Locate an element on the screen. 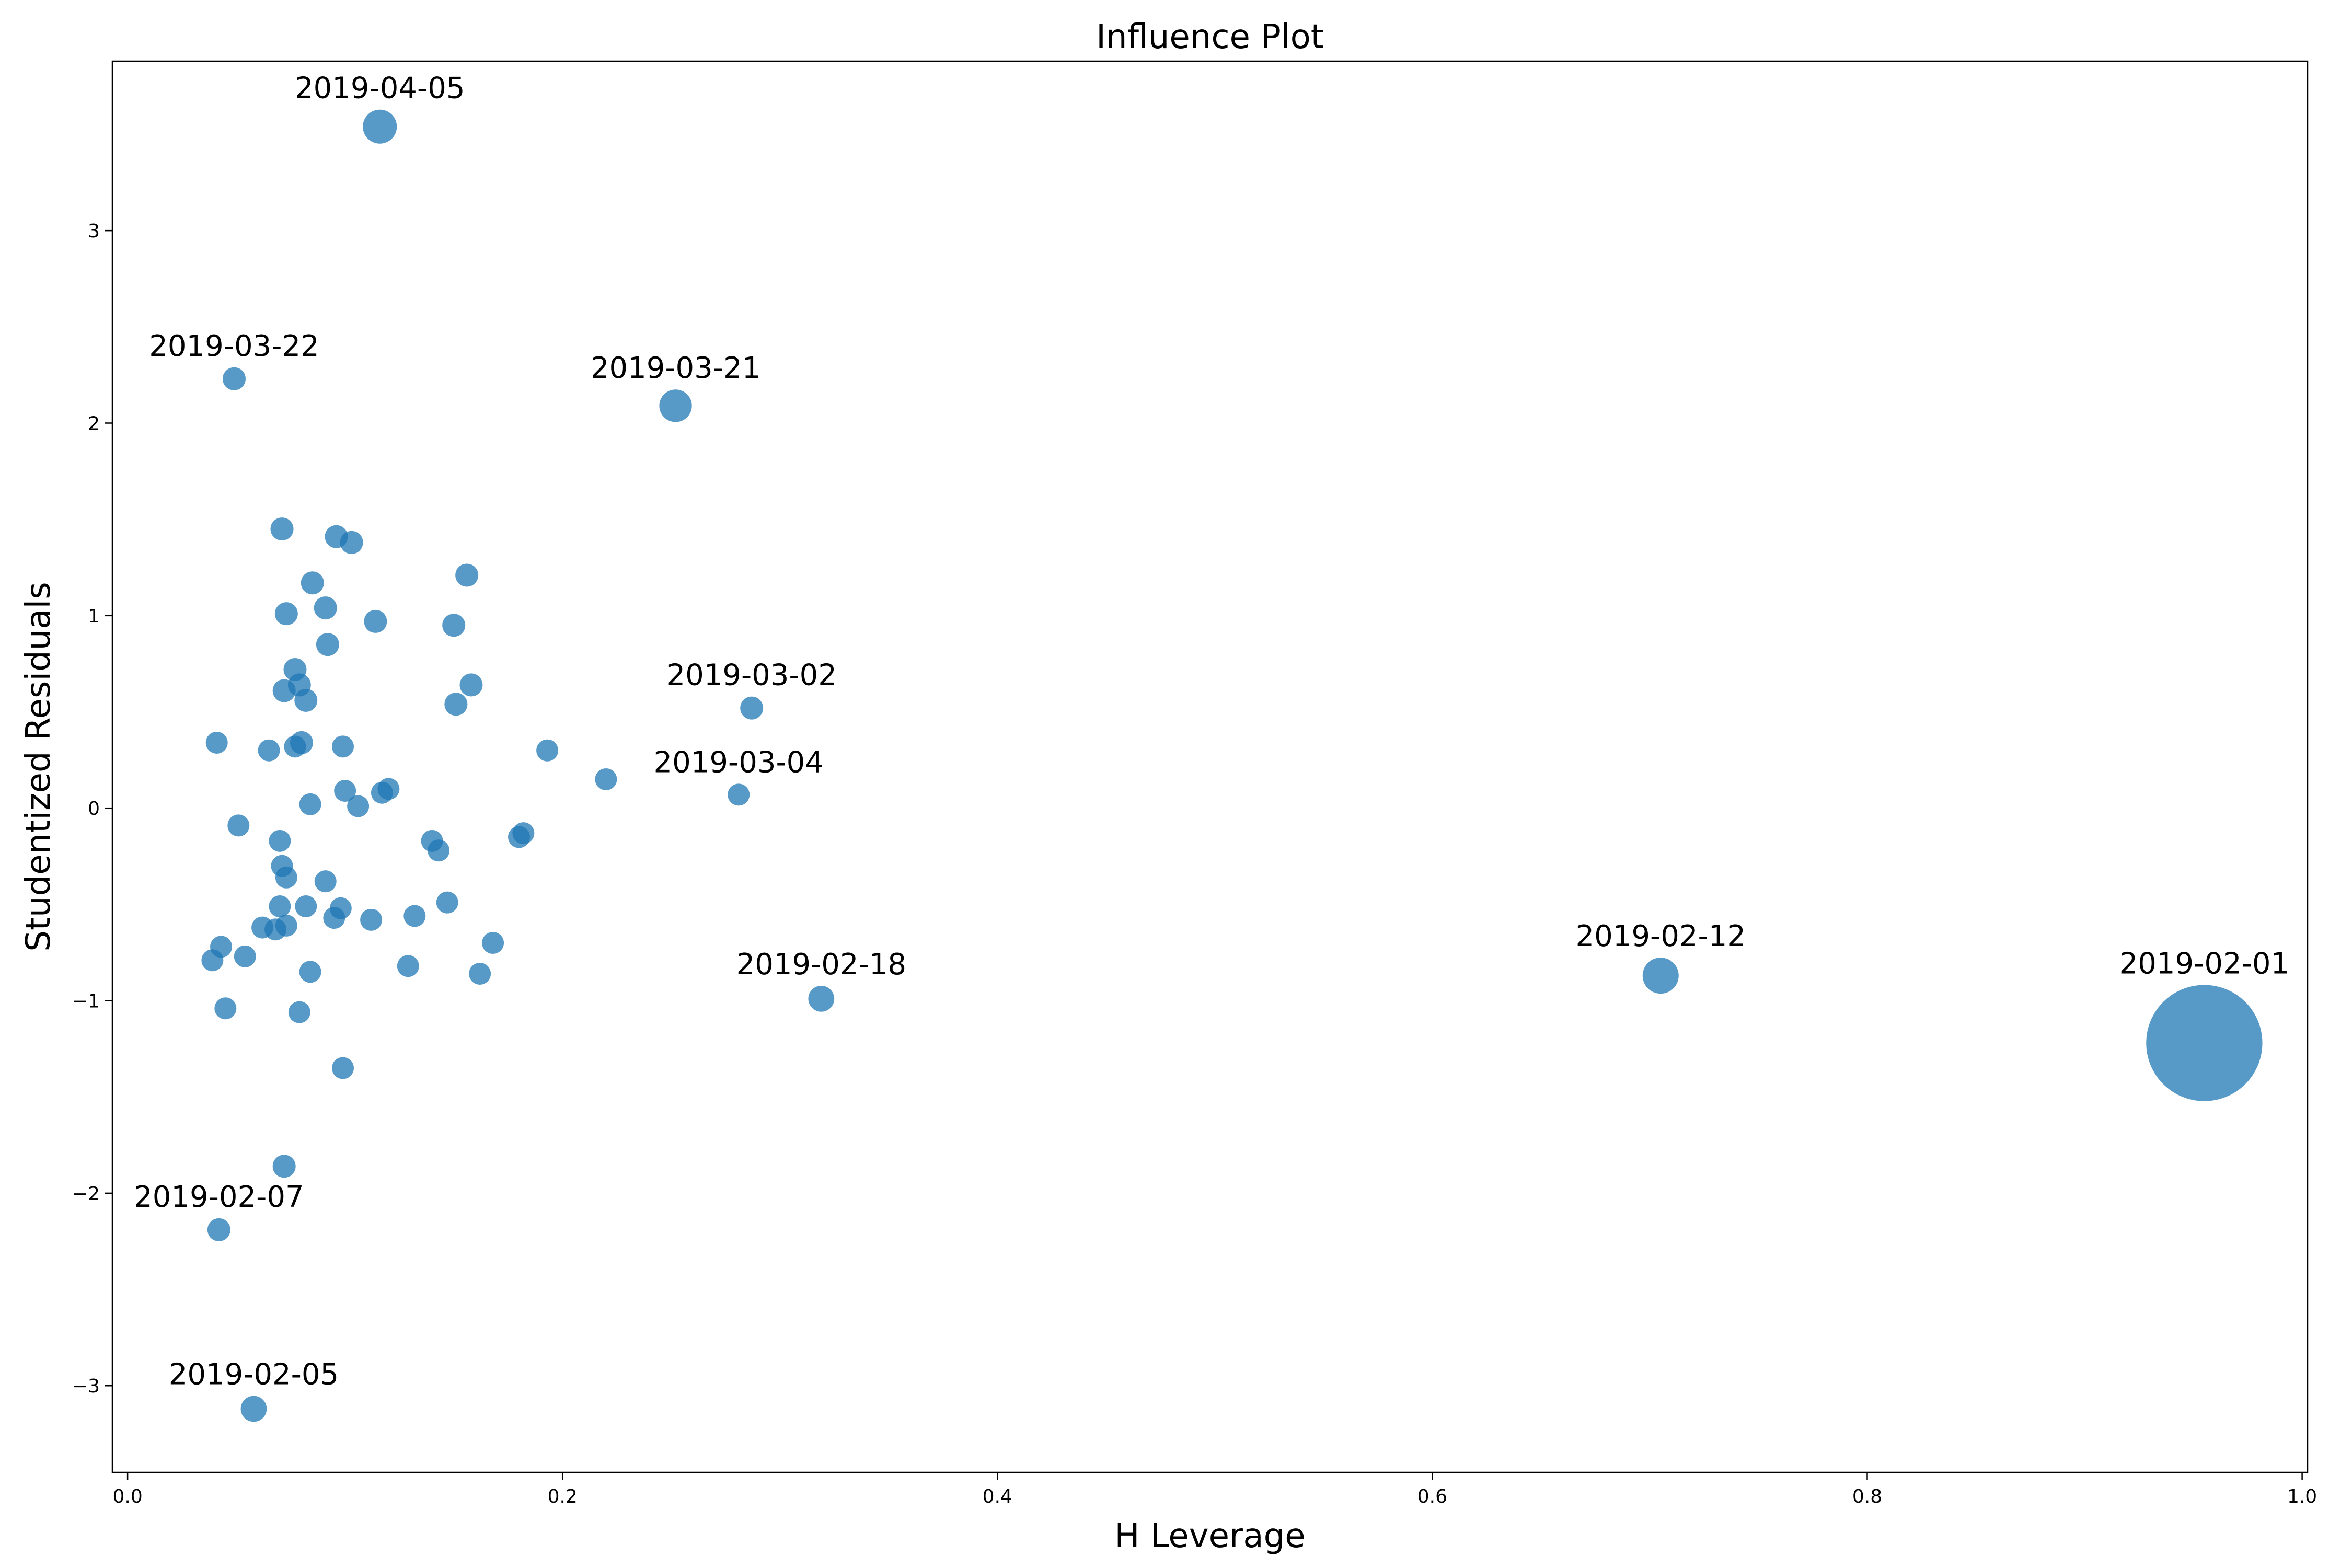  y-axis-label: Studentized Residuals is located at coordinates (38, 766).